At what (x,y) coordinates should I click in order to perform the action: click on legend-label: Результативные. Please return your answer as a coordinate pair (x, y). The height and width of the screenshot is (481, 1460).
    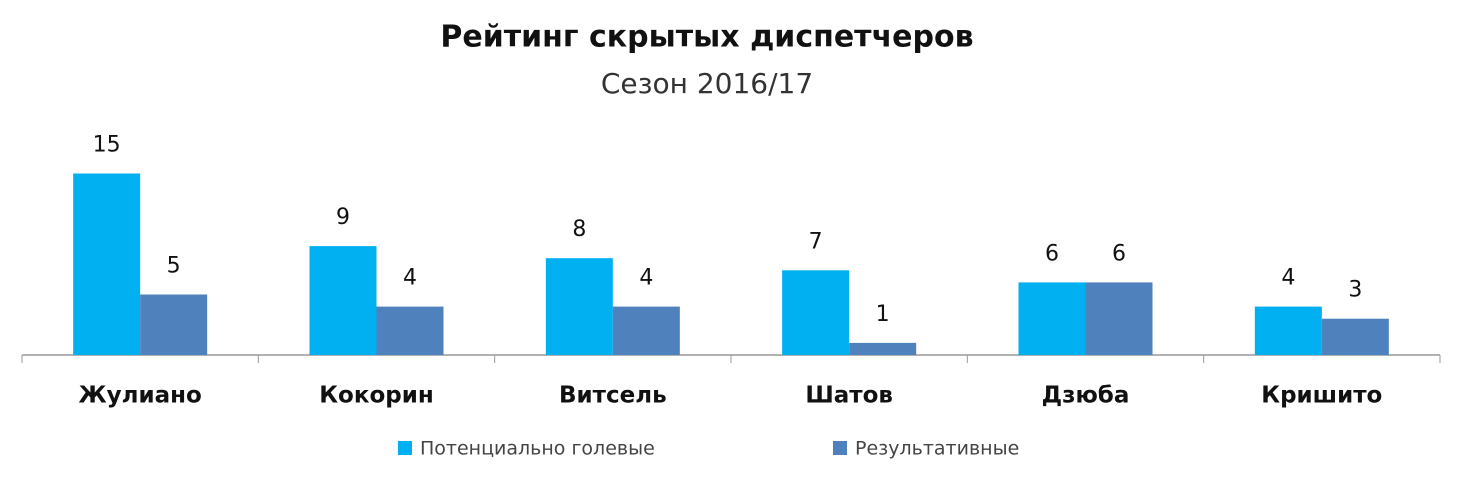
    Looking at the image, I should click on (937, 449).